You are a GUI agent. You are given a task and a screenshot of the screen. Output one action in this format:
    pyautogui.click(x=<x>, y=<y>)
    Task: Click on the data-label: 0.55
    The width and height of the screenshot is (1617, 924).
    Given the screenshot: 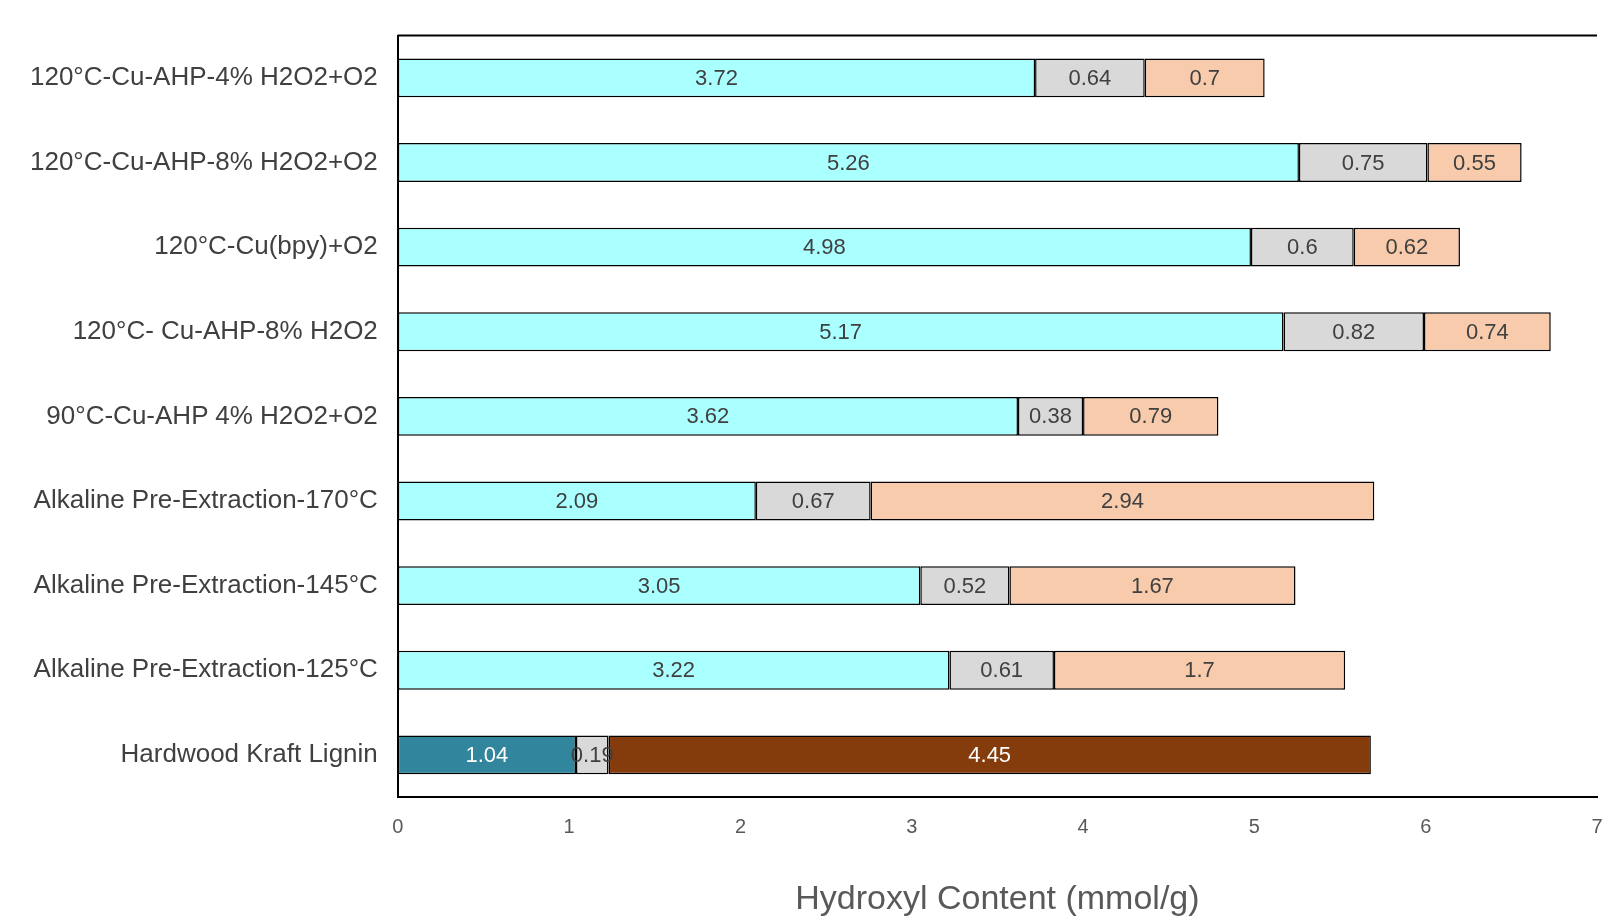 What is the action you would take?
    pyautogui.click(x=1474, y=162)
    